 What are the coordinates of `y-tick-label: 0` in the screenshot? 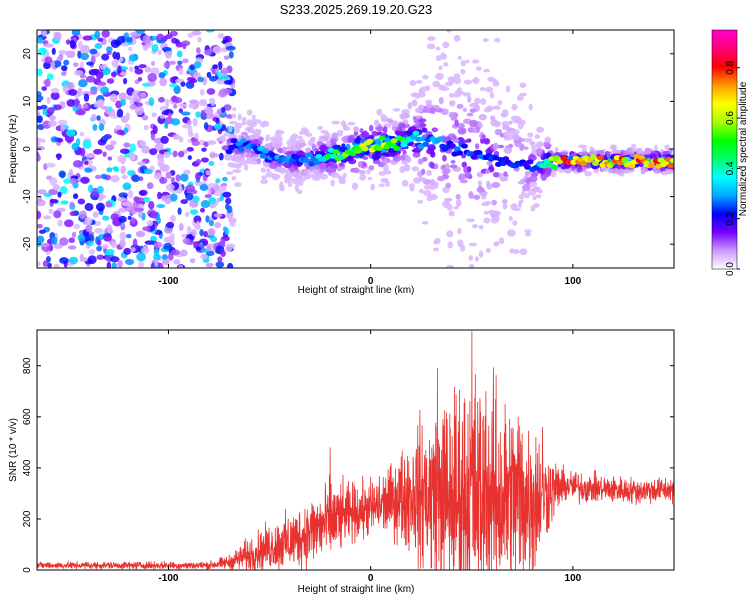 It's located at (27, 570).